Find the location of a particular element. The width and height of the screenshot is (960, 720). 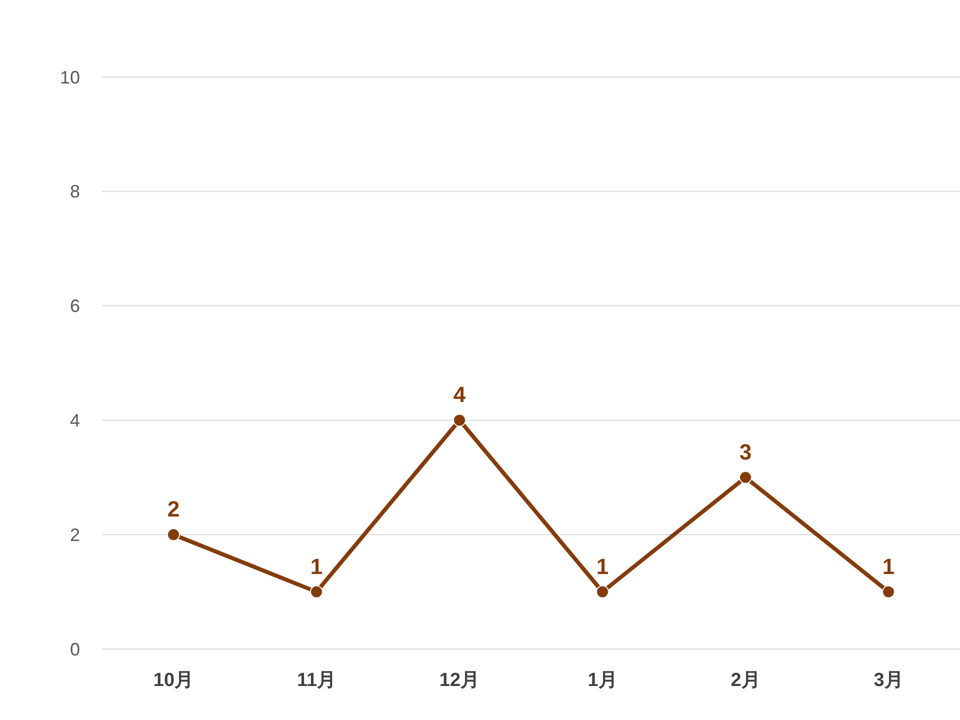

y-tick-label: 8 is located at coordinates (75, 192).